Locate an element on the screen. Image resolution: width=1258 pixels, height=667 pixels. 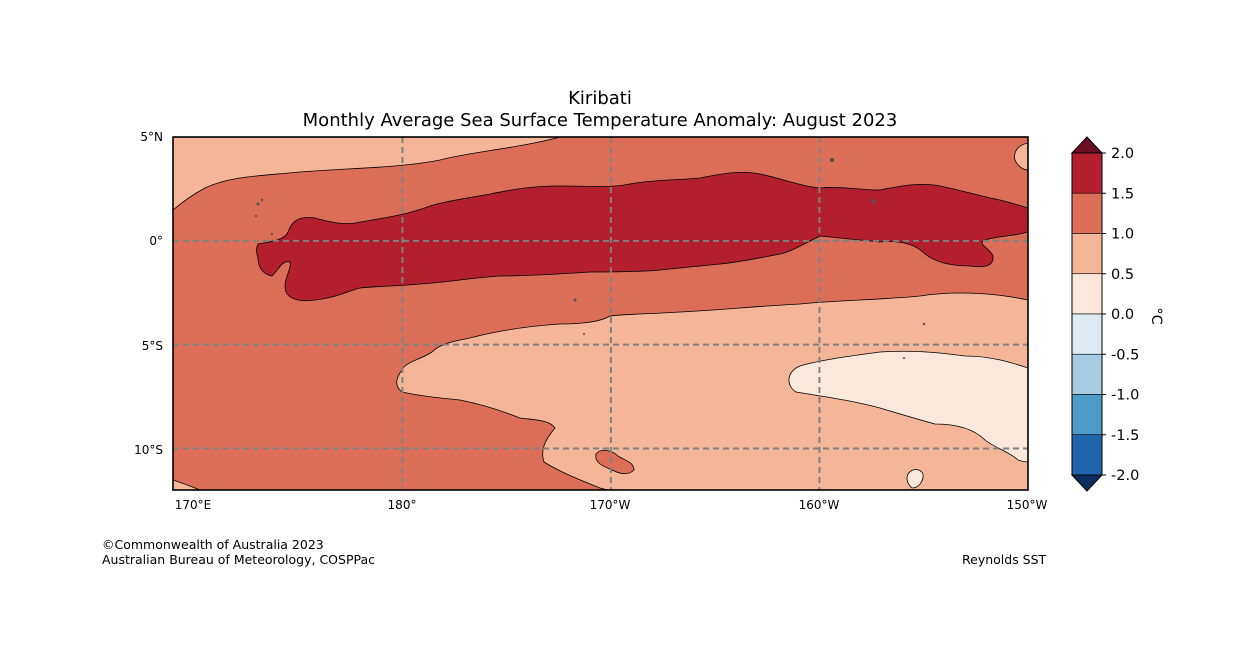
lon-label-160w: 160°W is located at coordinates (819, 505).